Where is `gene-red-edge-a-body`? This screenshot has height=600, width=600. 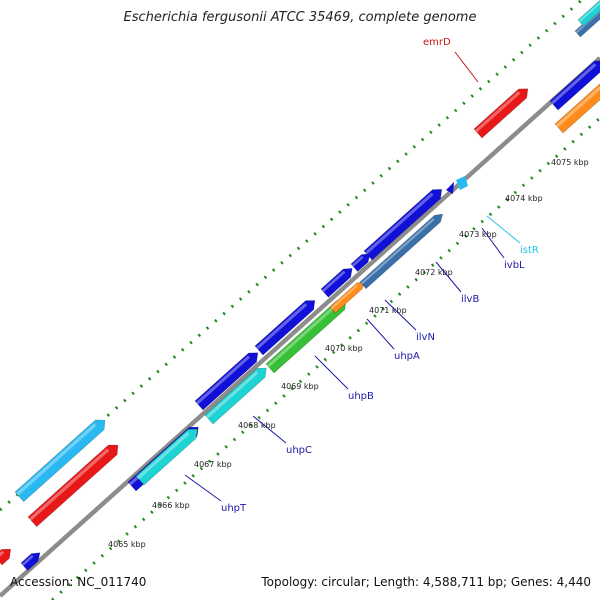
gene-red-edge-a-body is located at coordinates (6, 557).